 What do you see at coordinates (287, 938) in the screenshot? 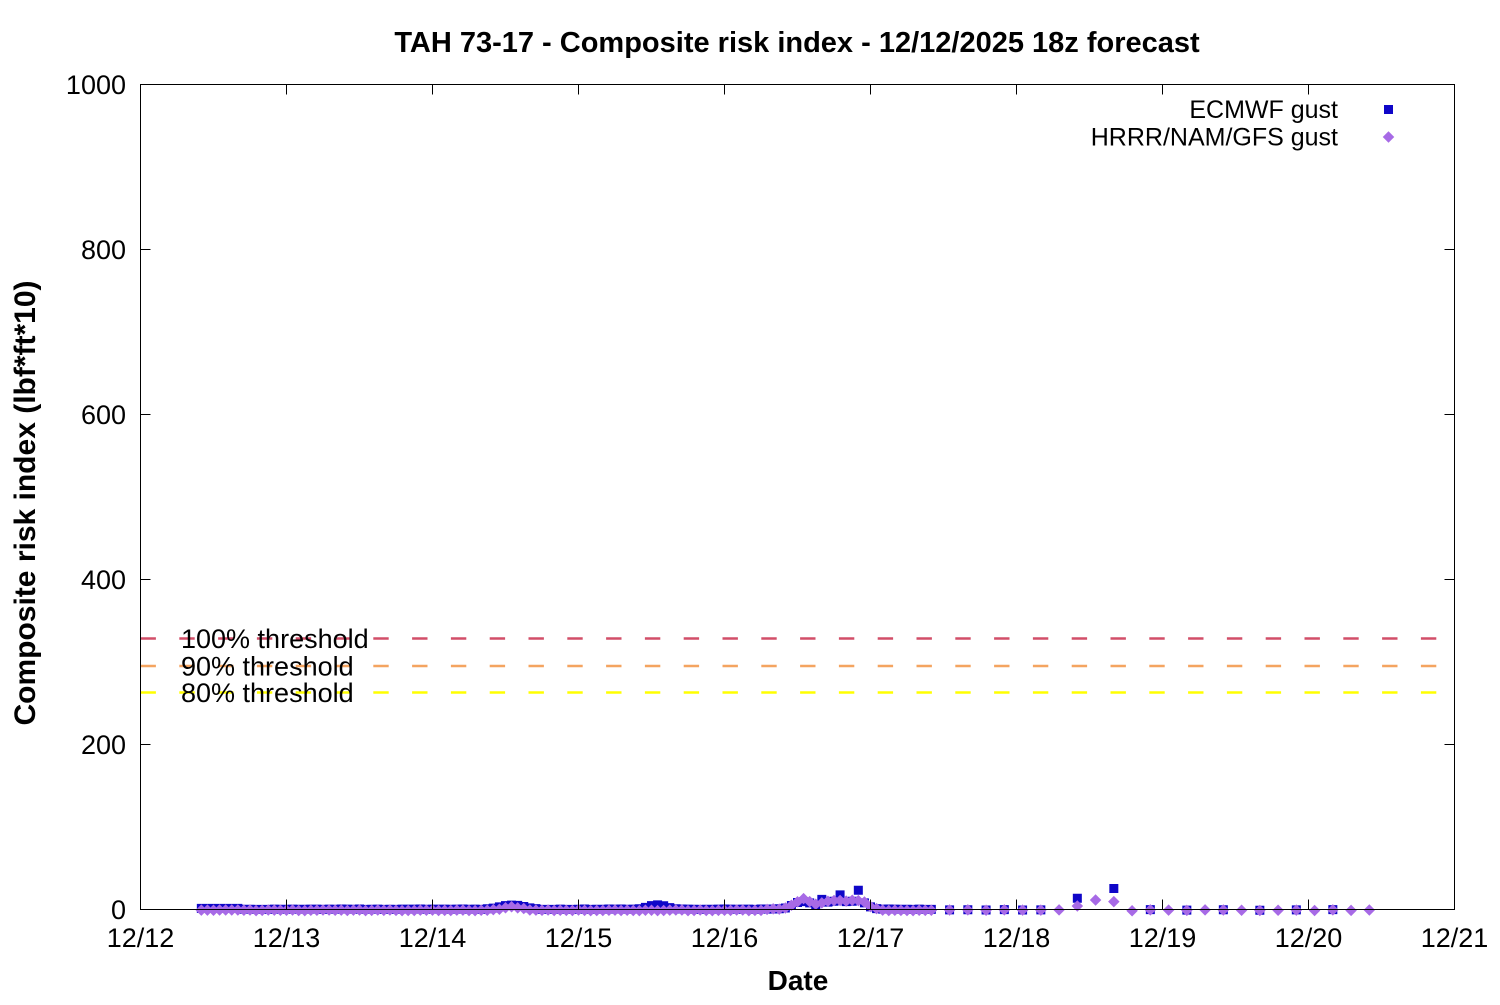
I see `svg-text: 12/13` at bounding box center [287, 938].